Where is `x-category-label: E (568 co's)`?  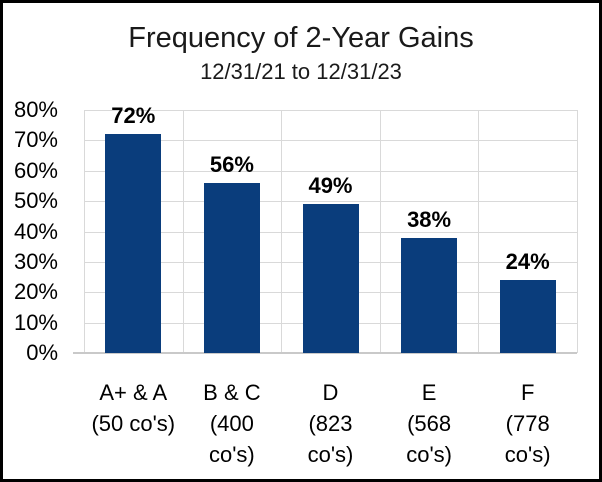
x-category-label: E (568 co's) is located at coordinates (429, 423).